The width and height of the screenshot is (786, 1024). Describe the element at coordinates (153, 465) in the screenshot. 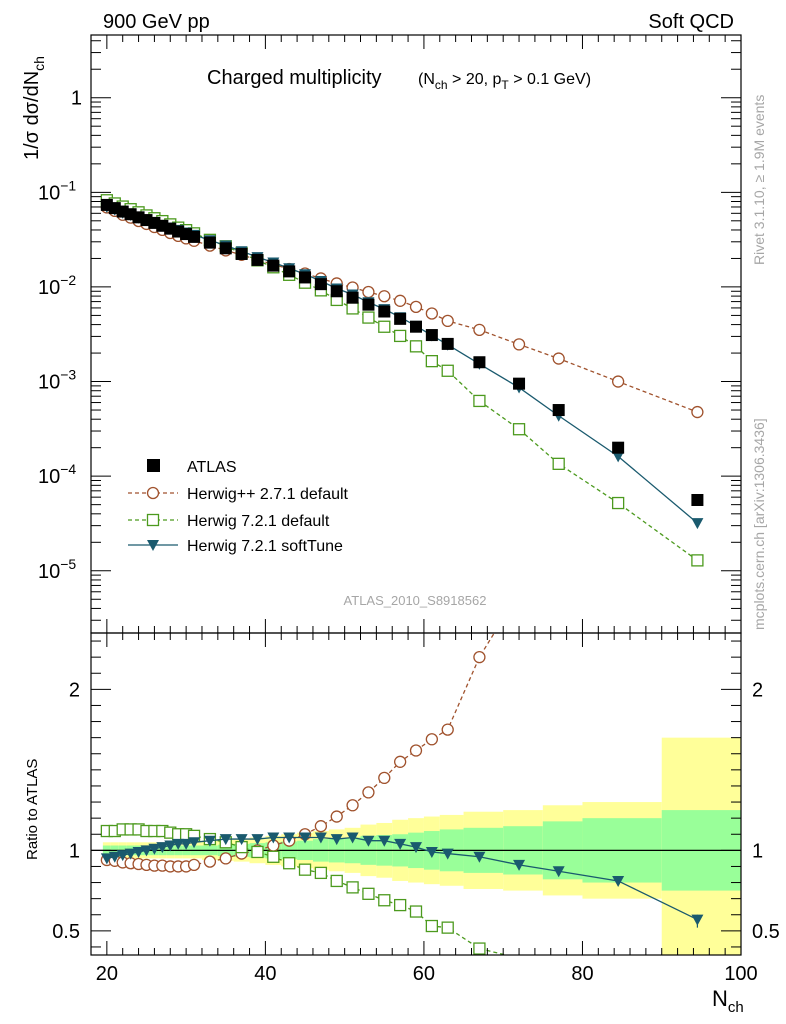

I see `legend-marker-atlas` at that location.